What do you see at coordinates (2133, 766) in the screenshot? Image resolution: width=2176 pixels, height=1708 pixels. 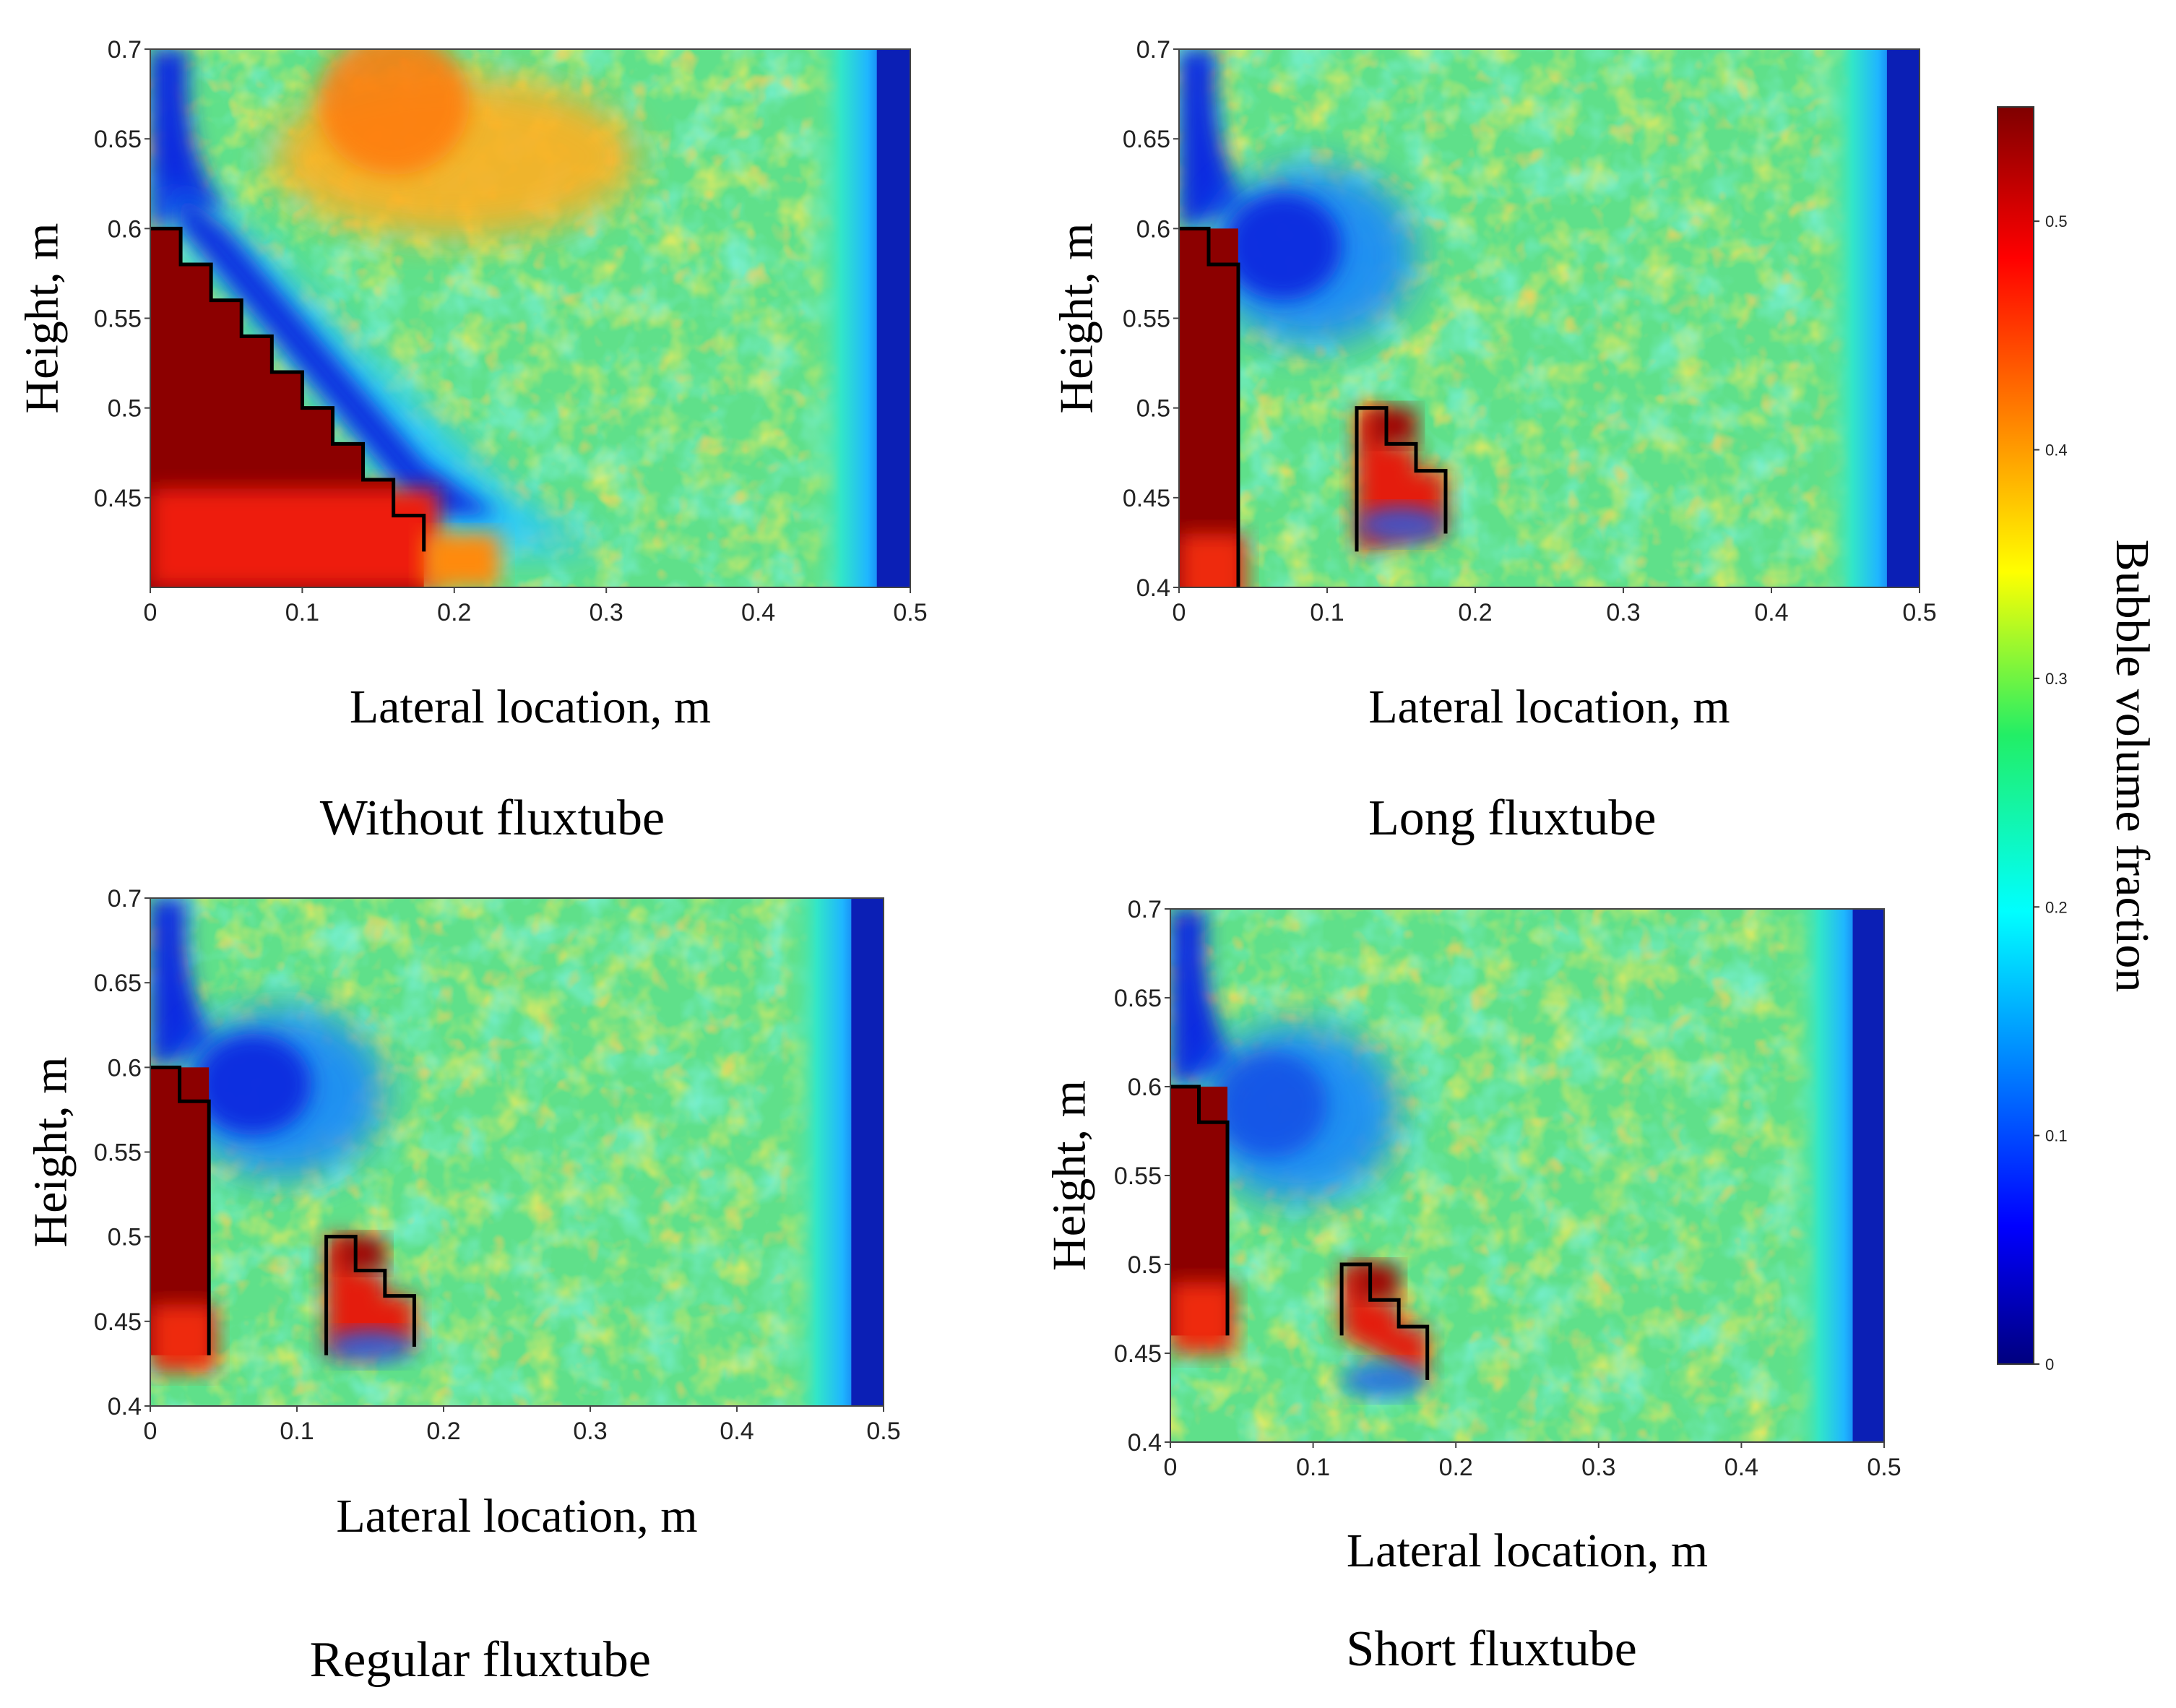 I see `colorbar-label: Bubble volume fraction` at bounding box center [2133, 766].